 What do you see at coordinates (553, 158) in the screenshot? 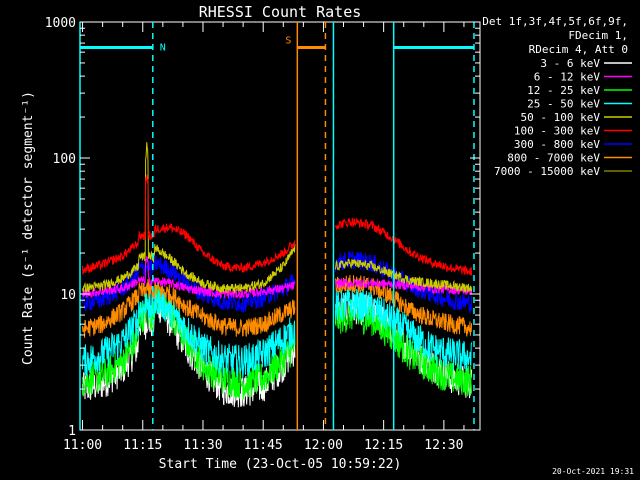
I see `legend-entry-label: 800 - 7000 keV` at bounding box center [553, 158].